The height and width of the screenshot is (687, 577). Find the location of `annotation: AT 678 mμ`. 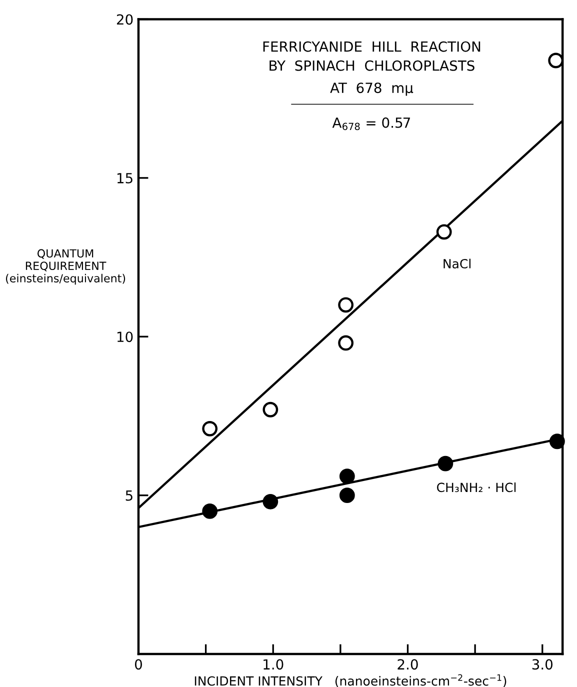

annotation: AT 678 mμ is located at coordinates (372, 89).